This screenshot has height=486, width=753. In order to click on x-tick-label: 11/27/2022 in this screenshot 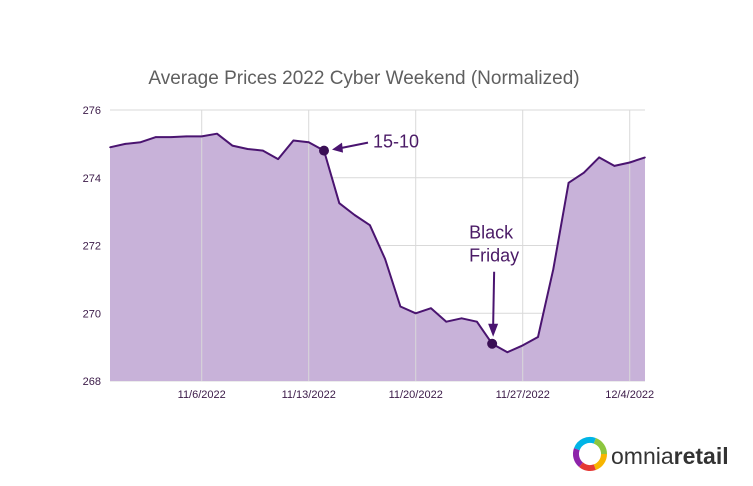, I will do `click(523, 395)`.